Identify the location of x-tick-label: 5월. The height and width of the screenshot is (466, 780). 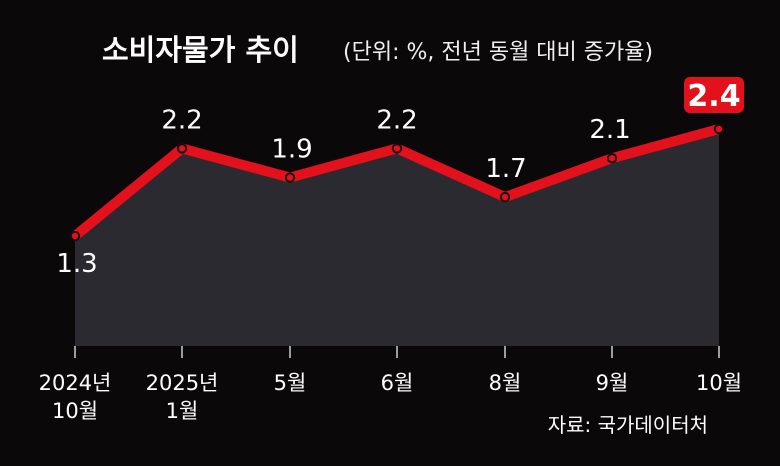
(290, 383).